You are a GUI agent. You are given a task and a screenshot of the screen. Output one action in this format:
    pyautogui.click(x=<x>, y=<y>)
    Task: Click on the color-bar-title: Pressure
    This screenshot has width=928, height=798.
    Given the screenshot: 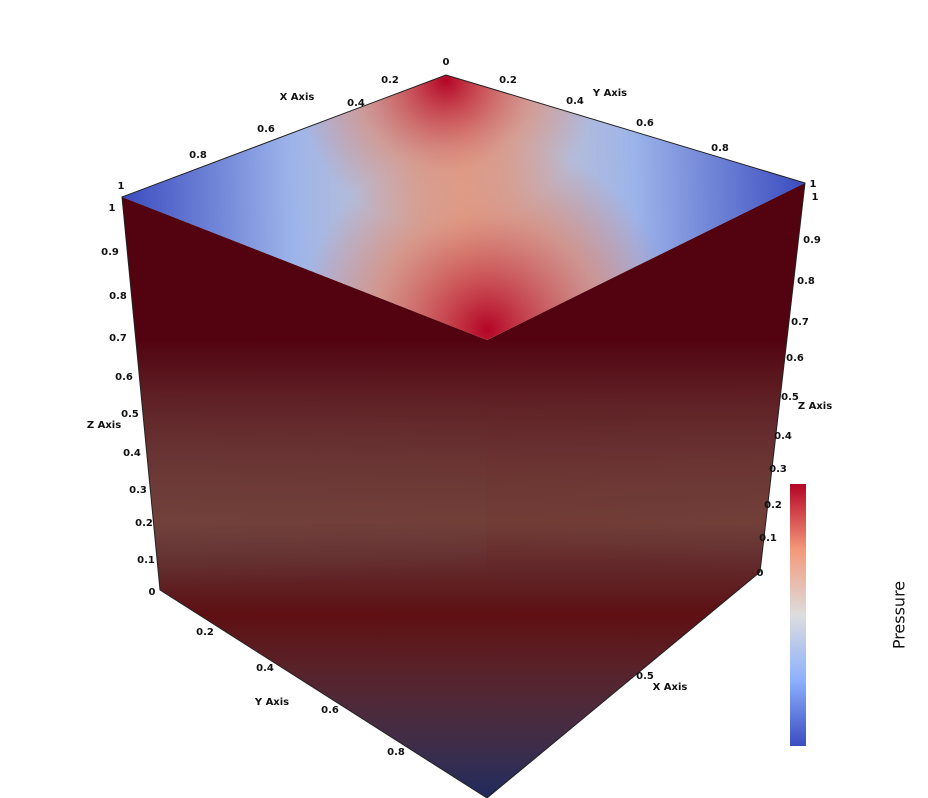 What is the action you would take?
    pyautogui.click(x=899, y=615)
    